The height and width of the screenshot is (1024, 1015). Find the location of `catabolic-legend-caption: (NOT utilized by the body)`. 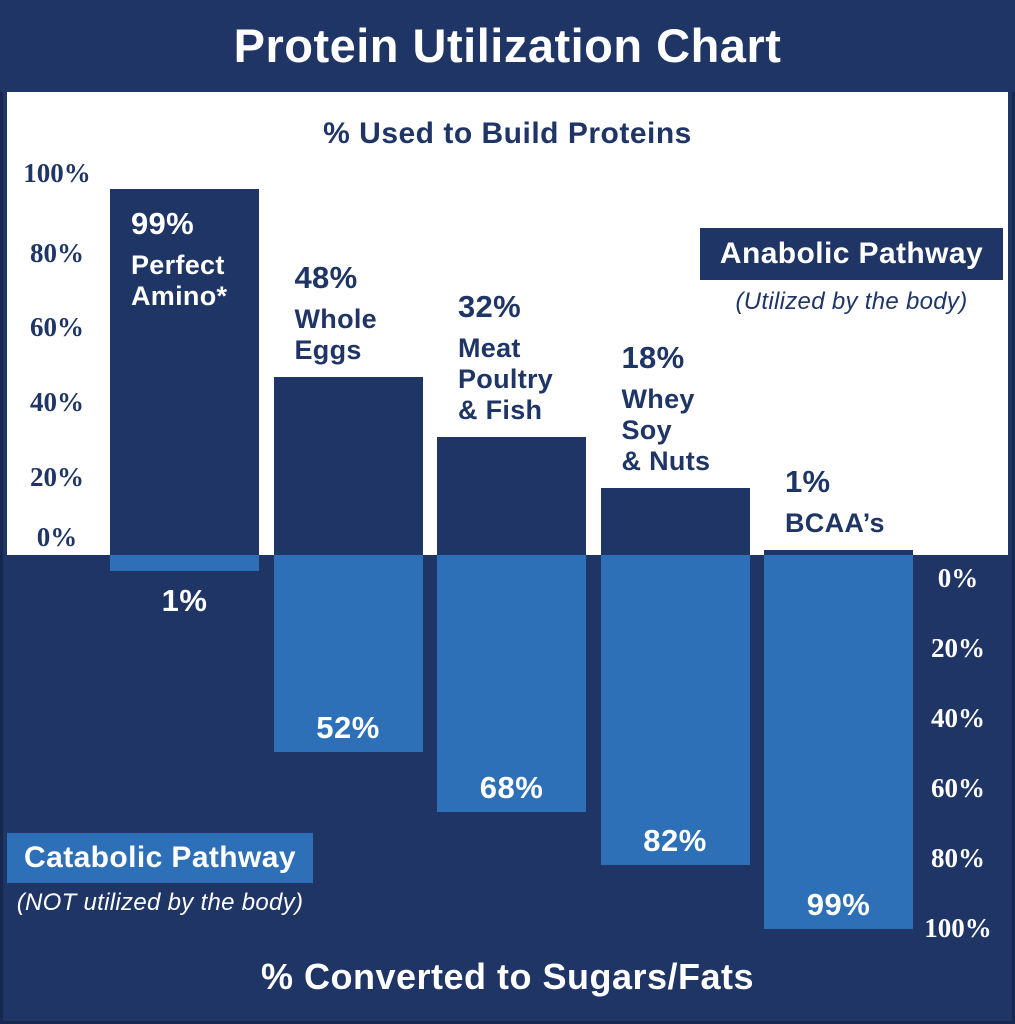

catabolic-legend-caption: (NOT utilized by the body) is located at coordinates (160, 902).